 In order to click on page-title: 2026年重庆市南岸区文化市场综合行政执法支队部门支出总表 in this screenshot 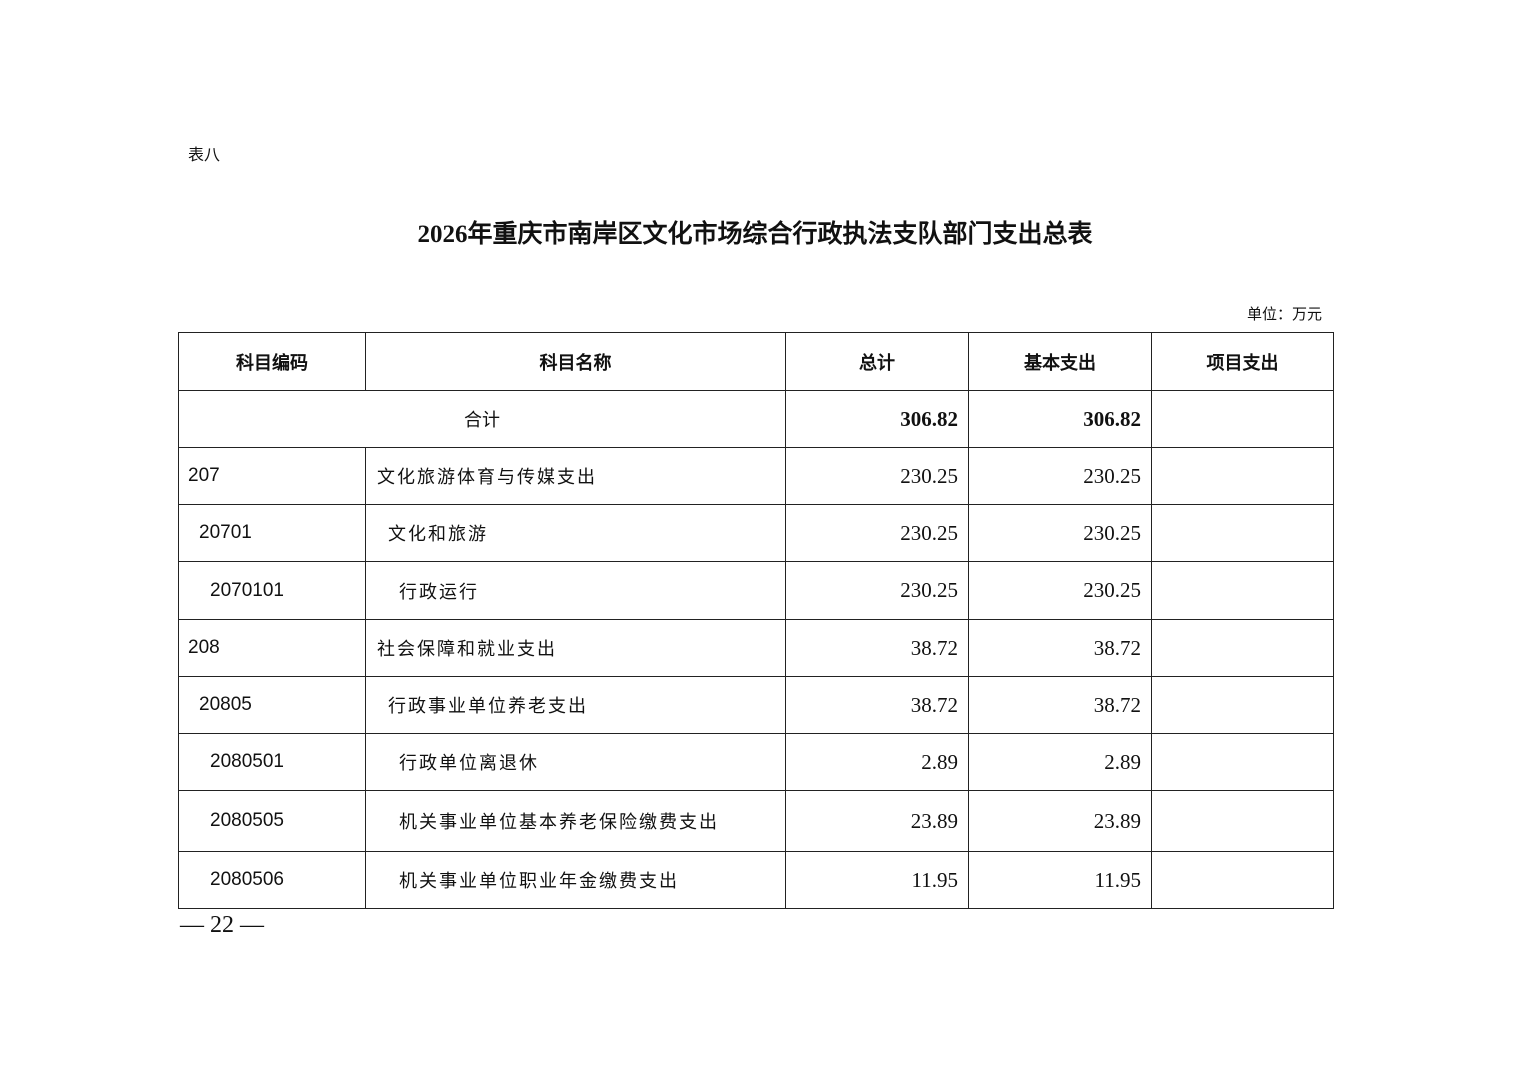, I will do `click(755, 234)`.